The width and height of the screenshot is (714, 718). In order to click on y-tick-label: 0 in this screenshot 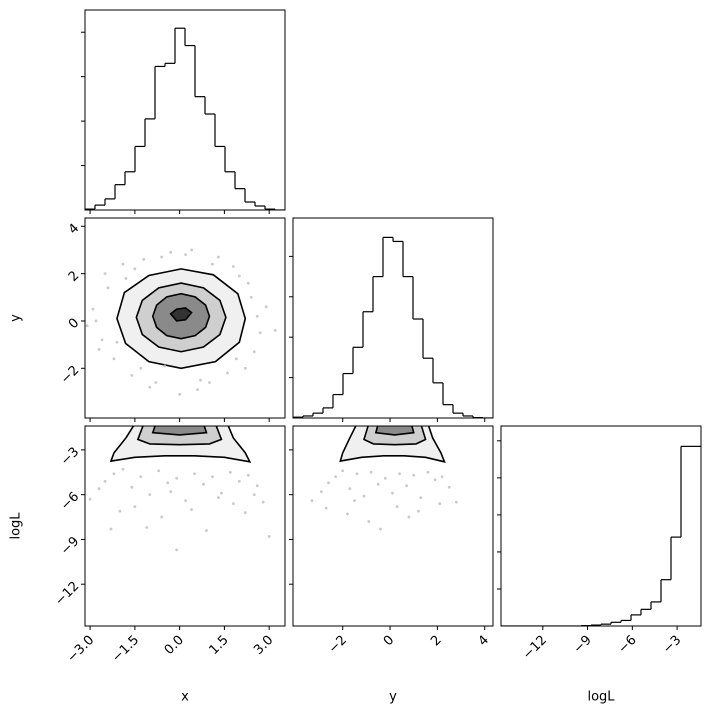, I will do `click(74, 324)`.